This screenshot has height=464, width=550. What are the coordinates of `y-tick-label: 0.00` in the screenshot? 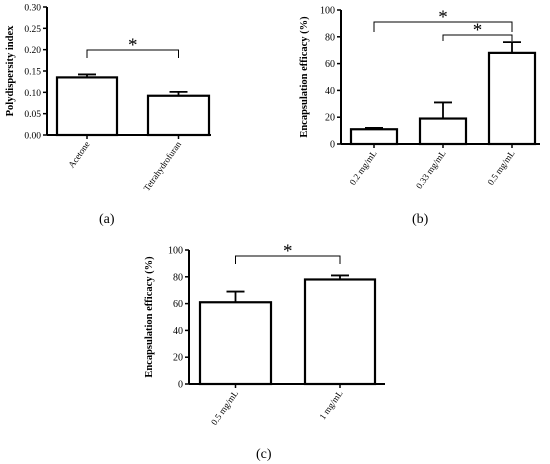 It's located at (32, 137).